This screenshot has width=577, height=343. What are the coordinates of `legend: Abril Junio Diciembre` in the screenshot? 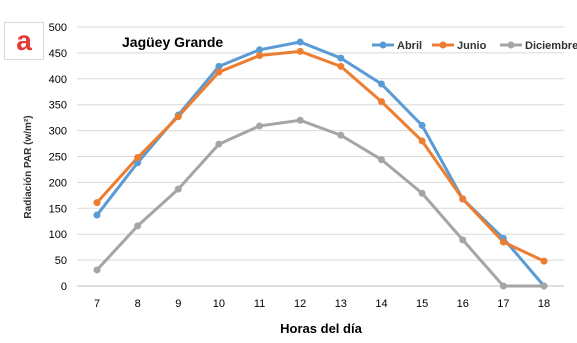 It's located at (474, 46).